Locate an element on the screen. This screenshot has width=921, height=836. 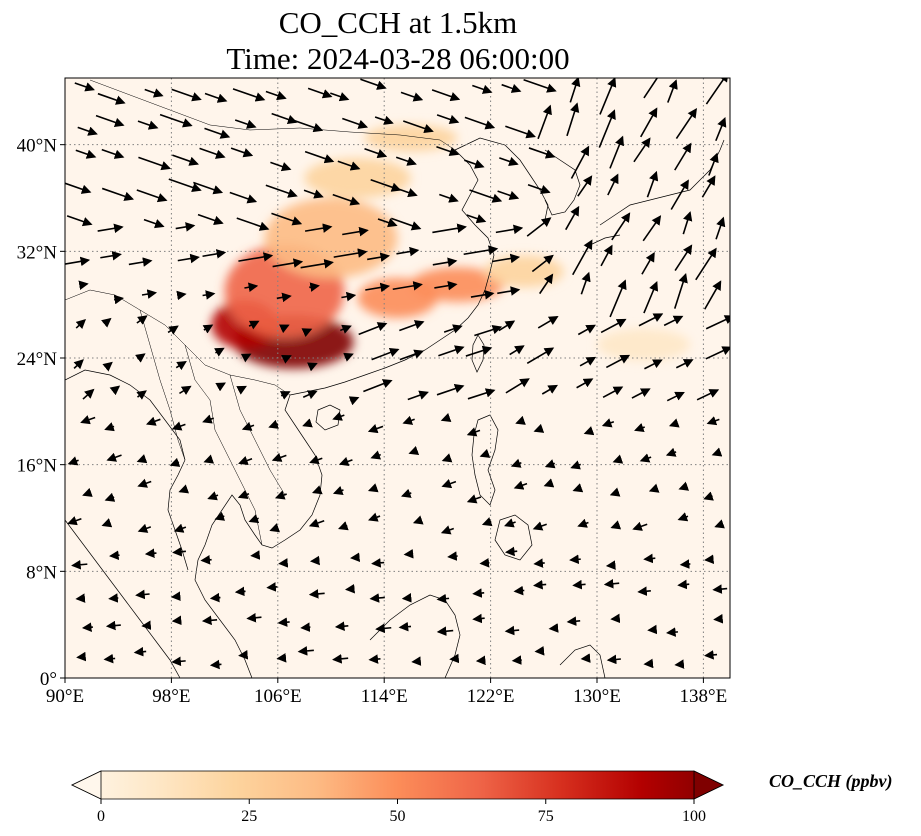
map-title: CO_CCH at 1.5km is located at coordinates (398, 22).